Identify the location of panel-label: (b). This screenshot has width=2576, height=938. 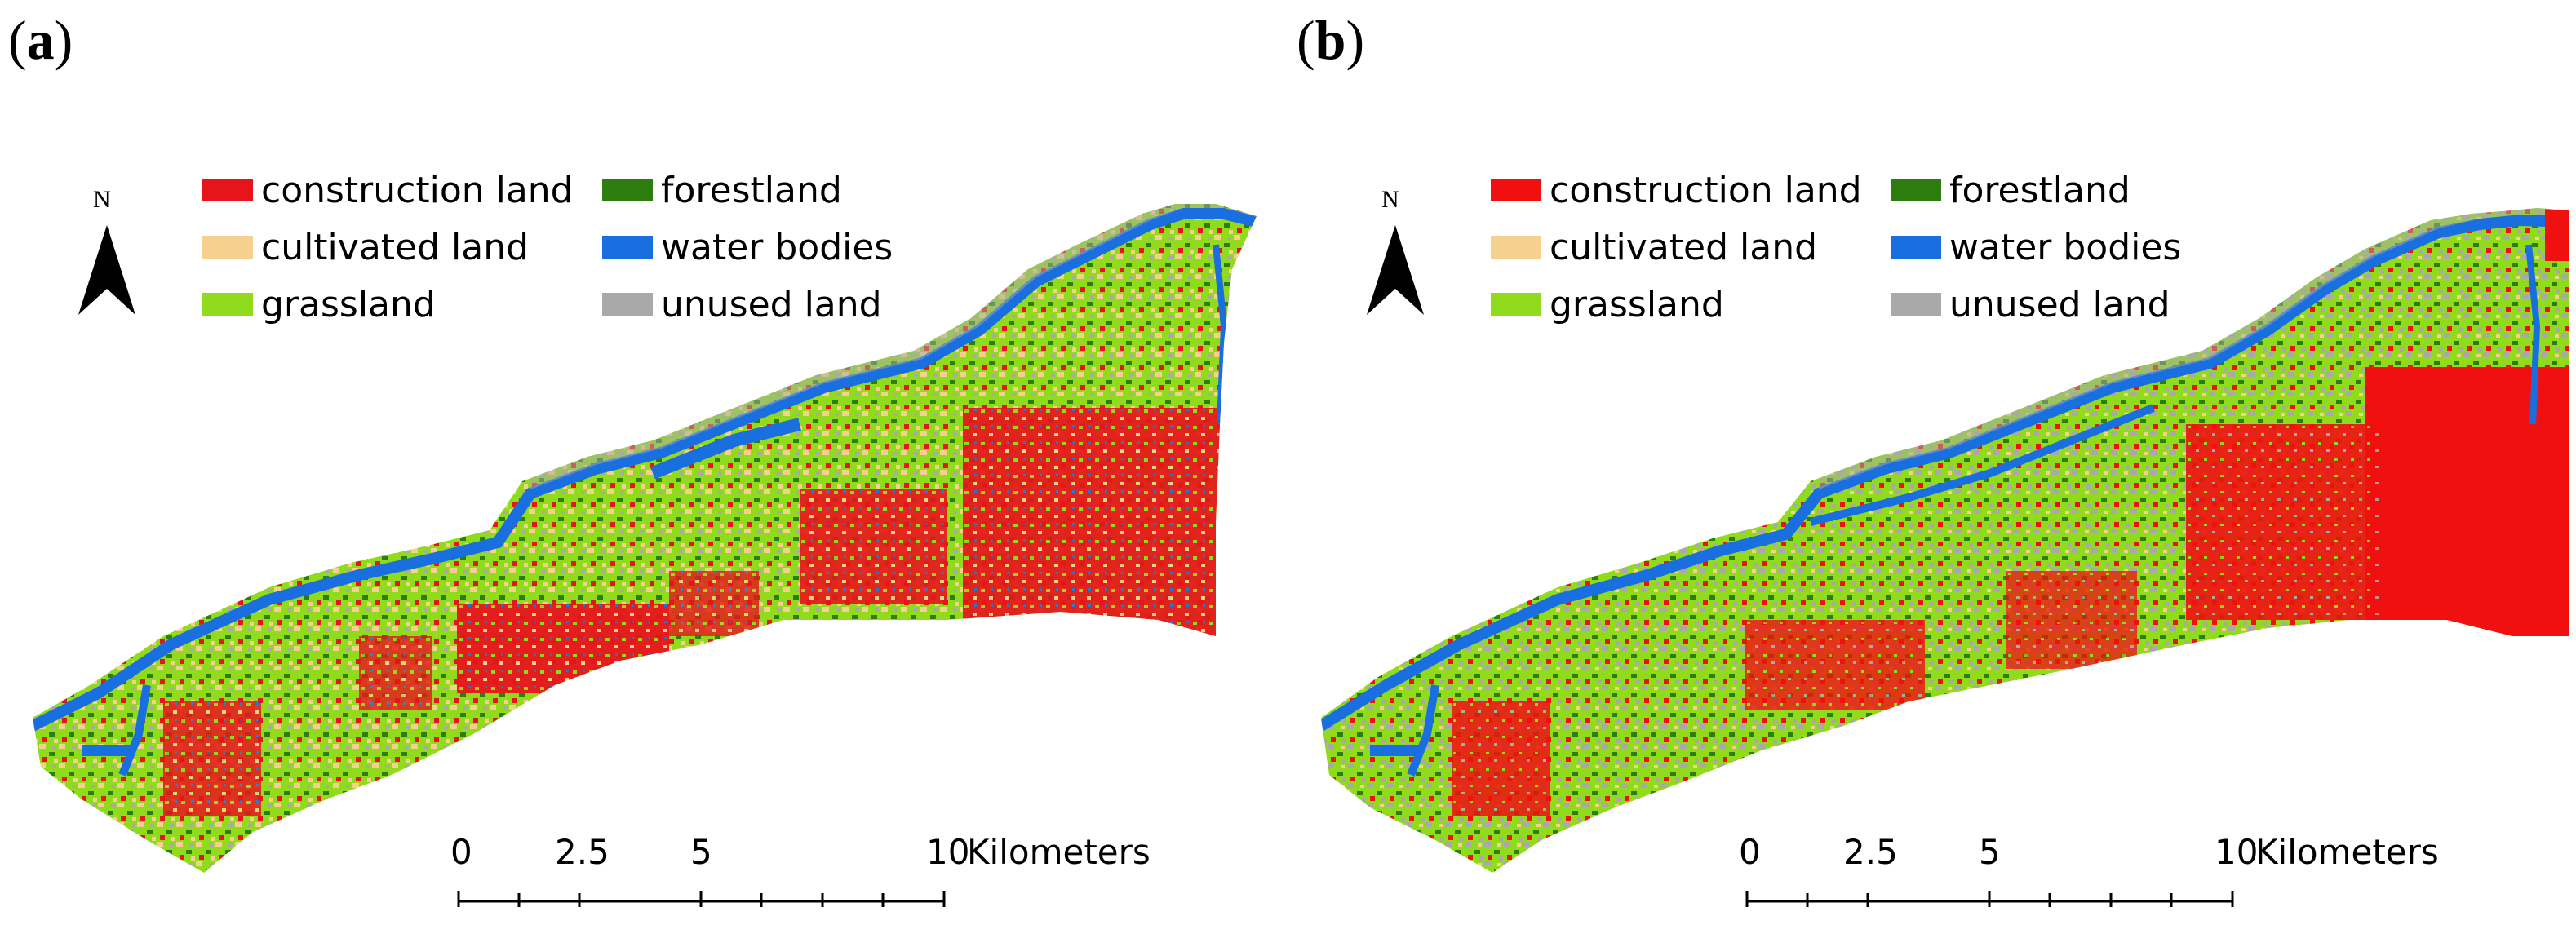
(1331, 40).